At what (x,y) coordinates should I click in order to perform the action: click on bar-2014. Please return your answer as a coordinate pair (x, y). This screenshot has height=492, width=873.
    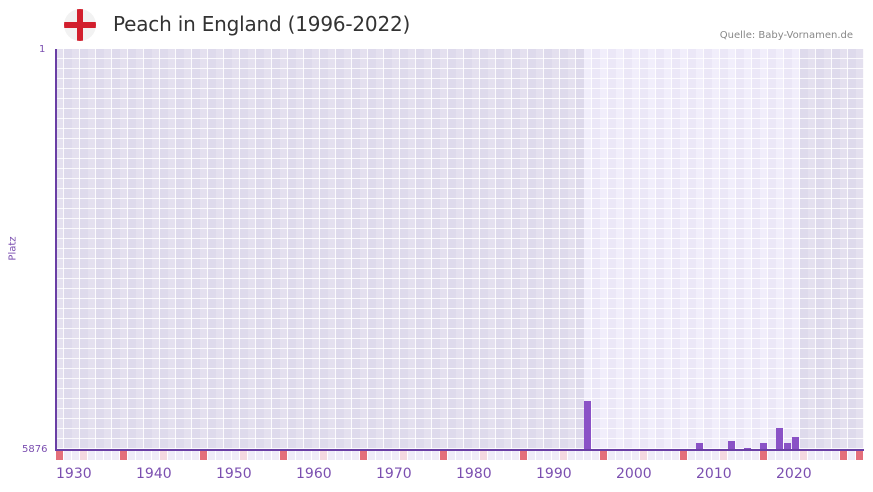
    Looking at the image, I should click on (731, 445).